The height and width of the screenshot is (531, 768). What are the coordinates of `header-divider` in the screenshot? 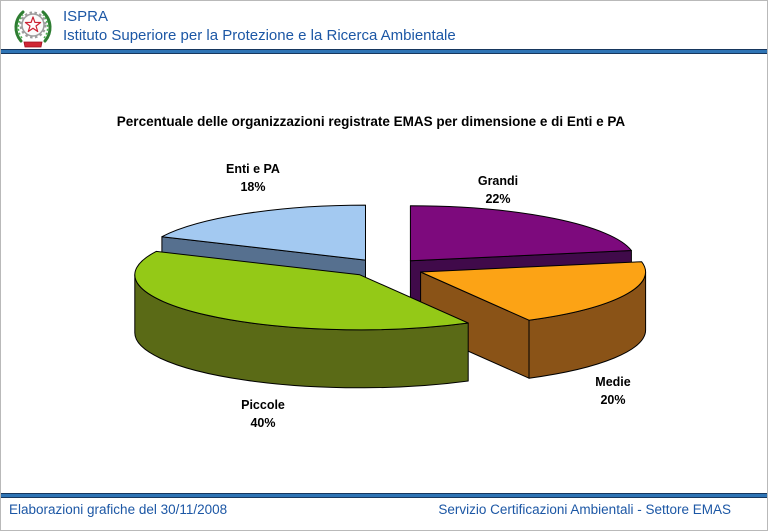 It's located at (384, 51).